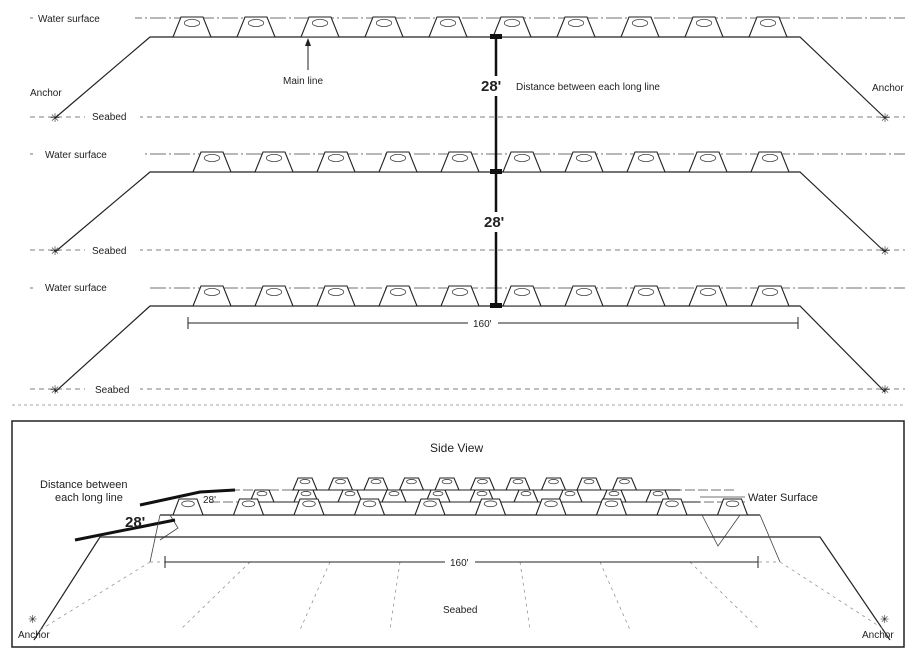  Describe the element at coordinates (456, 448) in the screenshot. I see `side-view-title: Side View` at that location.